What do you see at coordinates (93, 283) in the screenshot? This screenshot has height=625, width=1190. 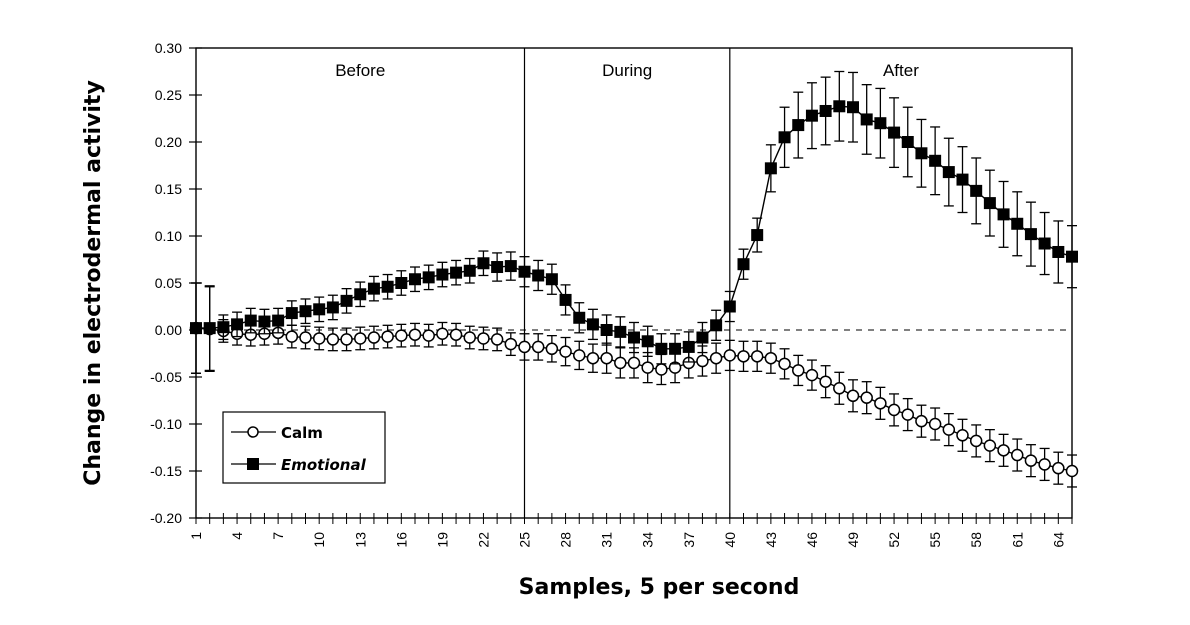 I see `y-axis-label: Change in electrodermal activity` at bounding box center [93, 283].